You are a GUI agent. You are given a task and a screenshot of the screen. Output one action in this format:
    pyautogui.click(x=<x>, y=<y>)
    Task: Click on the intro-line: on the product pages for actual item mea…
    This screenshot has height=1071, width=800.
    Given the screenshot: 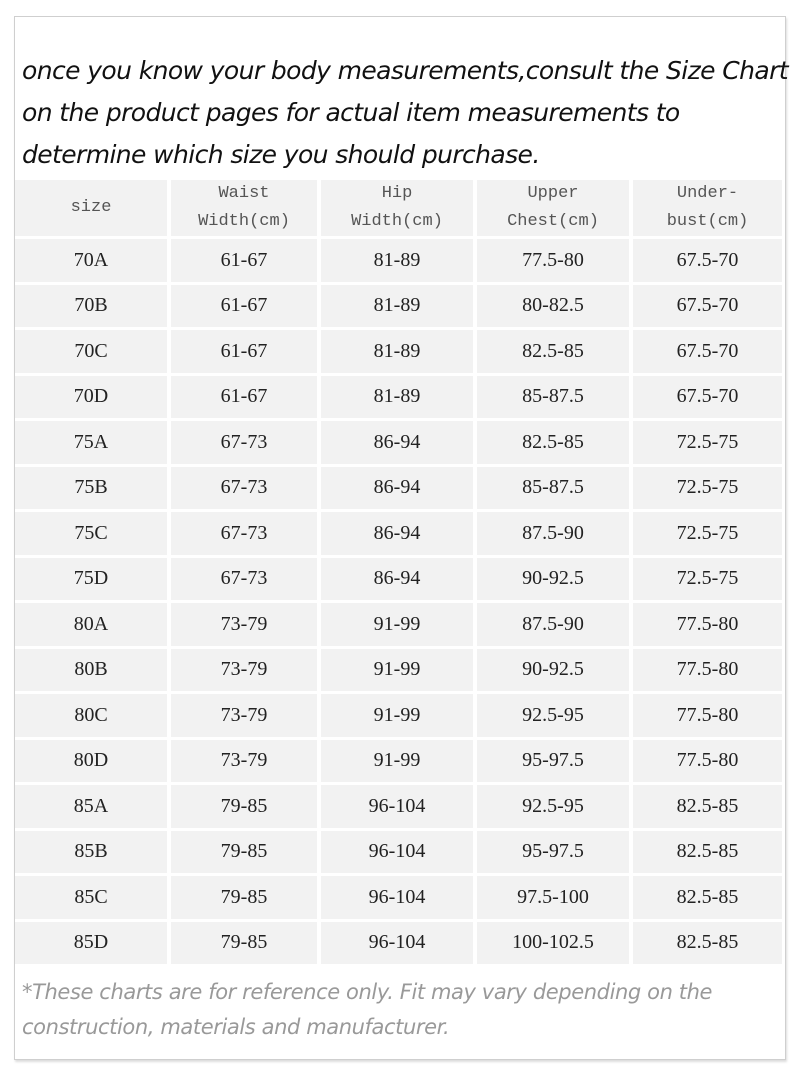 What is the action you would take?
    pyautogui.click(x=351, y=112)
    